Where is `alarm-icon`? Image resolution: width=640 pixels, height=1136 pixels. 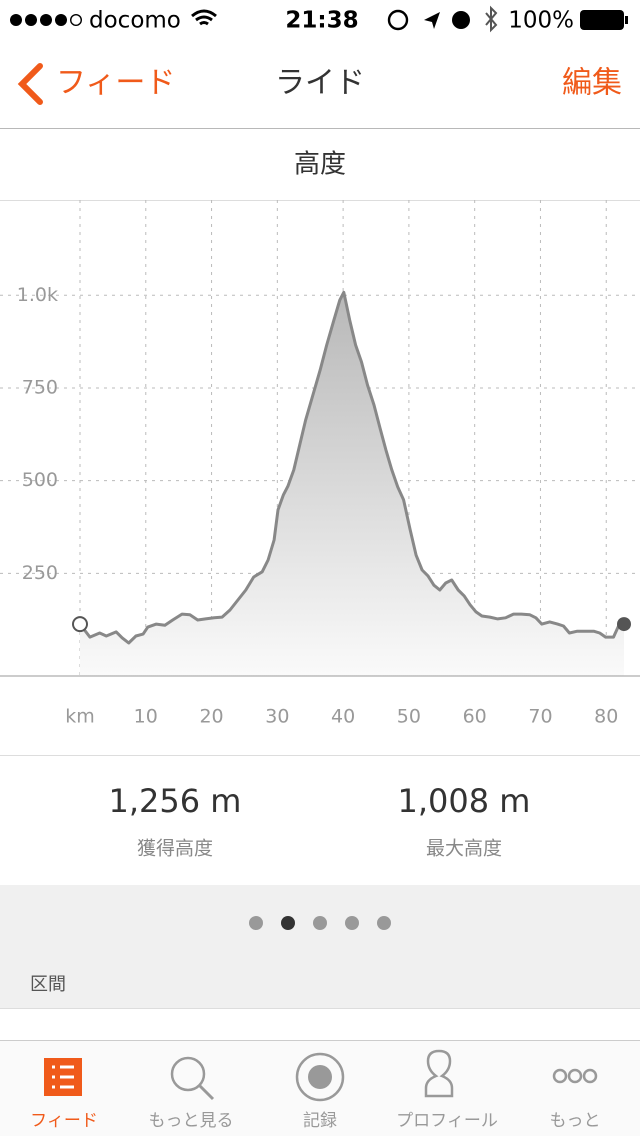 alarm-icon is located at coordinates (461, 20).